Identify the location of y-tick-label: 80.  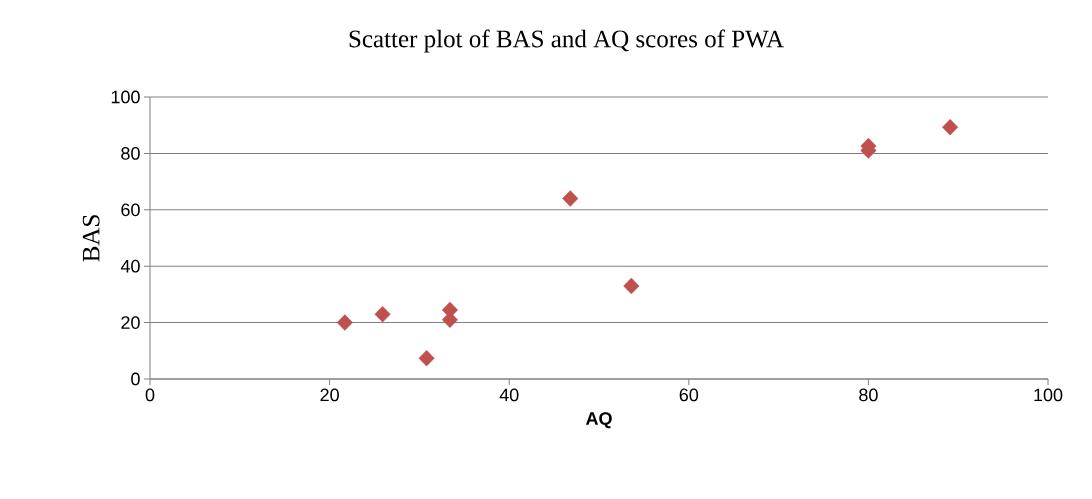
(130, 153).